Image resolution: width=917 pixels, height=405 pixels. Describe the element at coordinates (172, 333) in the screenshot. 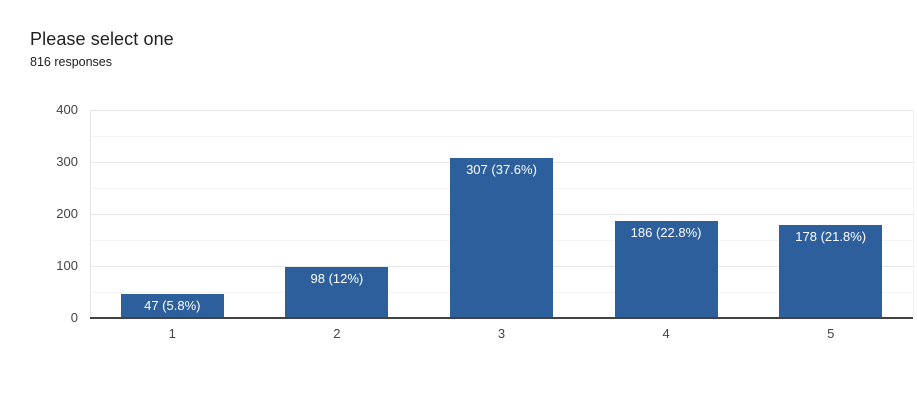

I see `x-axis-tick-label: 1` at that location.